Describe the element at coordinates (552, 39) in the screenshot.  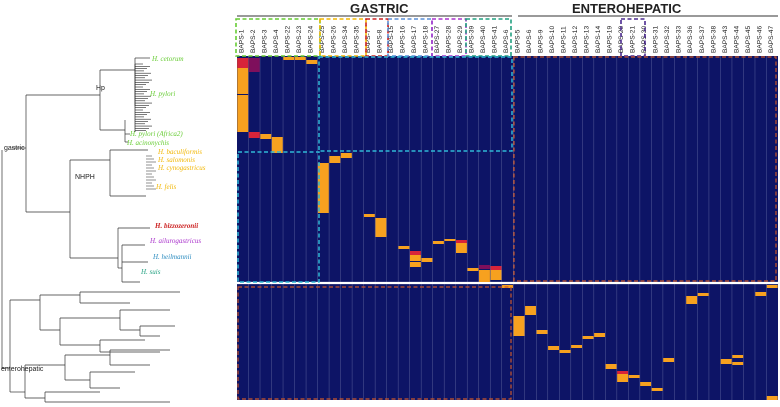
I see `column-label: BAPS-10` at that location.